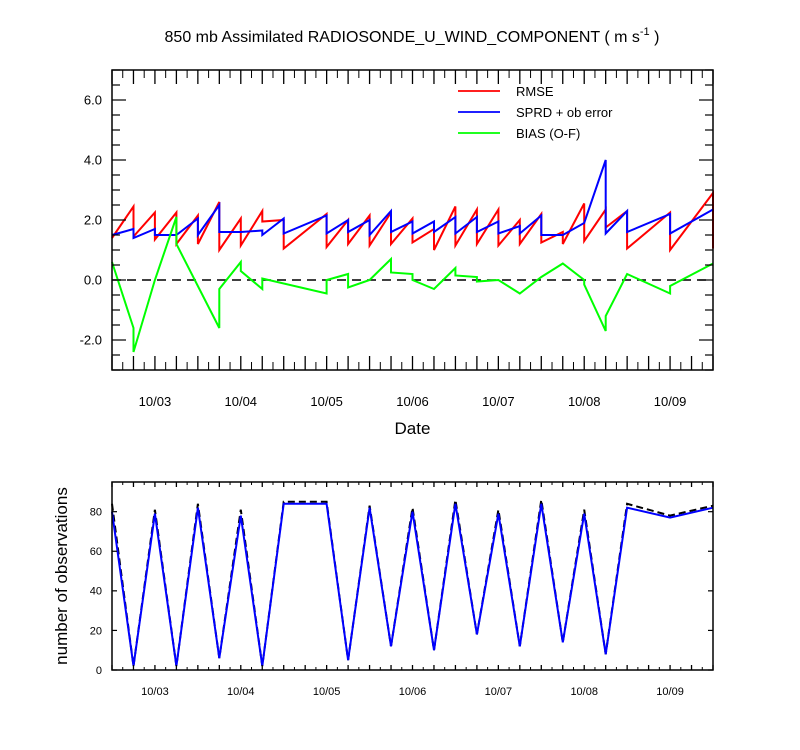 Image resolution: width=800 pixels, height=750 pixels. What do you see at coordinates (93, 220) in the screenshot?
I see `y-tick-label: 2.0` at bounding box center [93, 220].